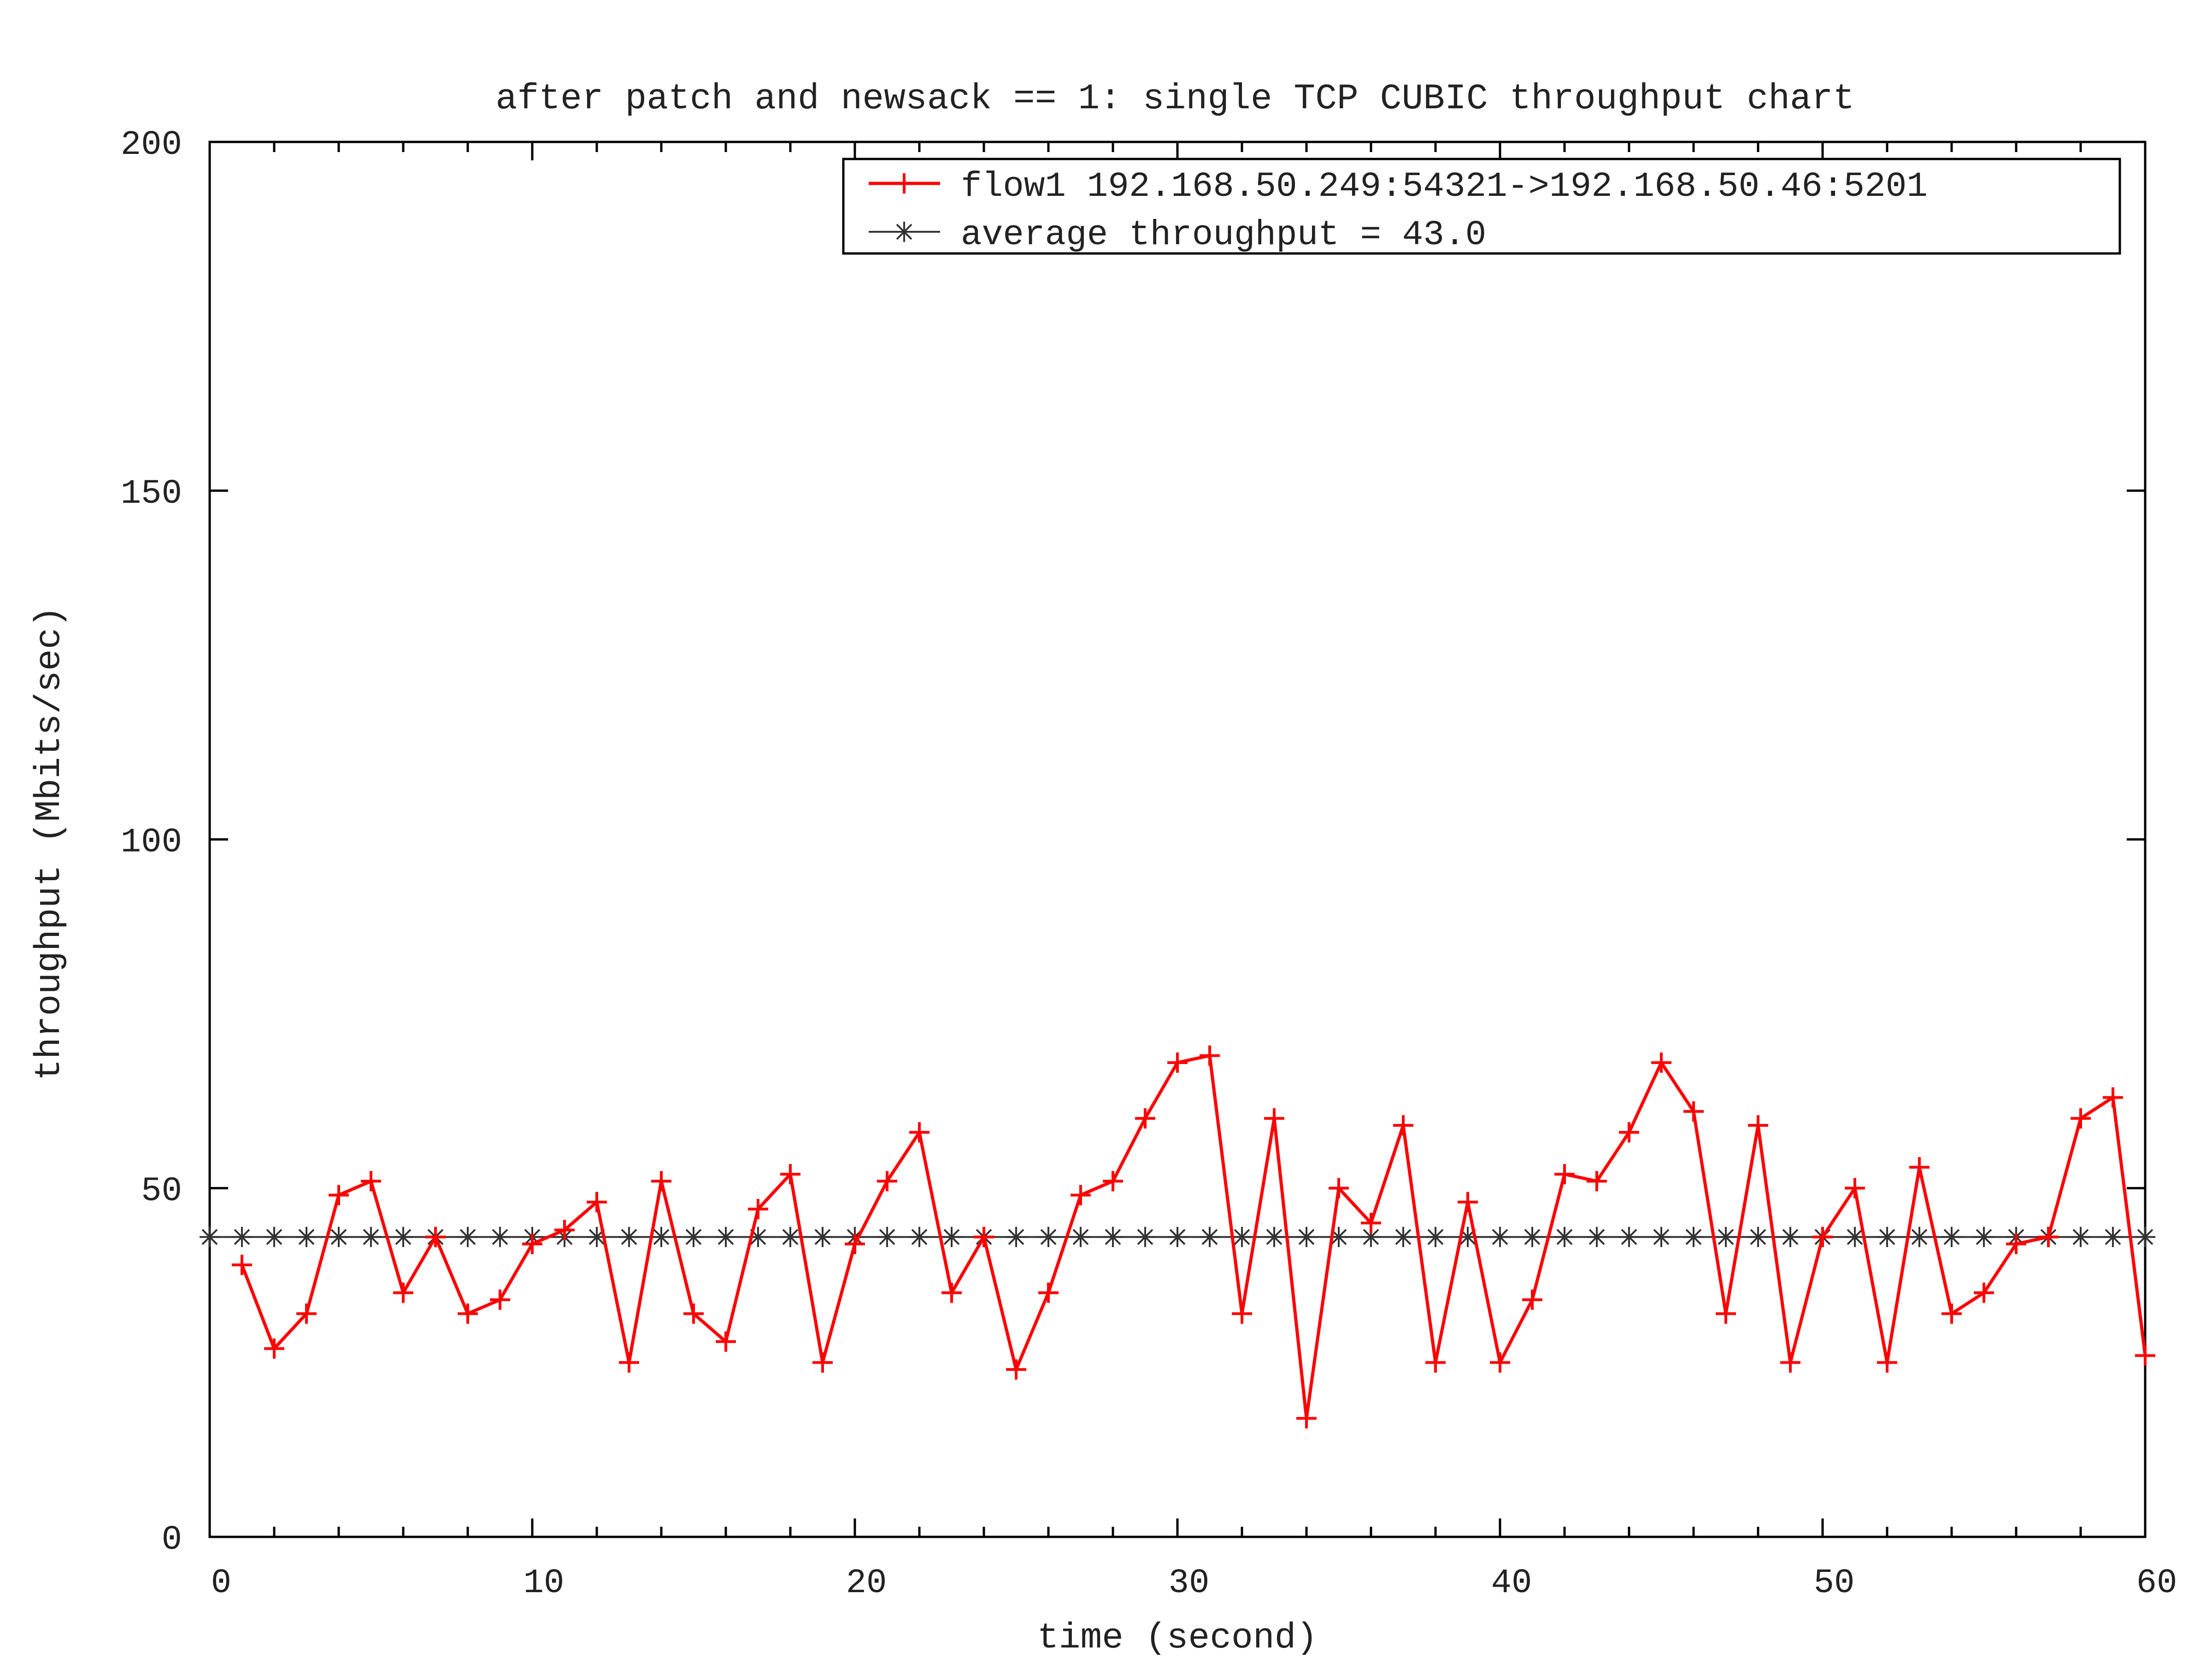 The height and width of the screenshot is (1659, 2212). Describe the element at coordinates (1511, 1583) in the screenshot. I see `x-tick-label: 40` at that location.